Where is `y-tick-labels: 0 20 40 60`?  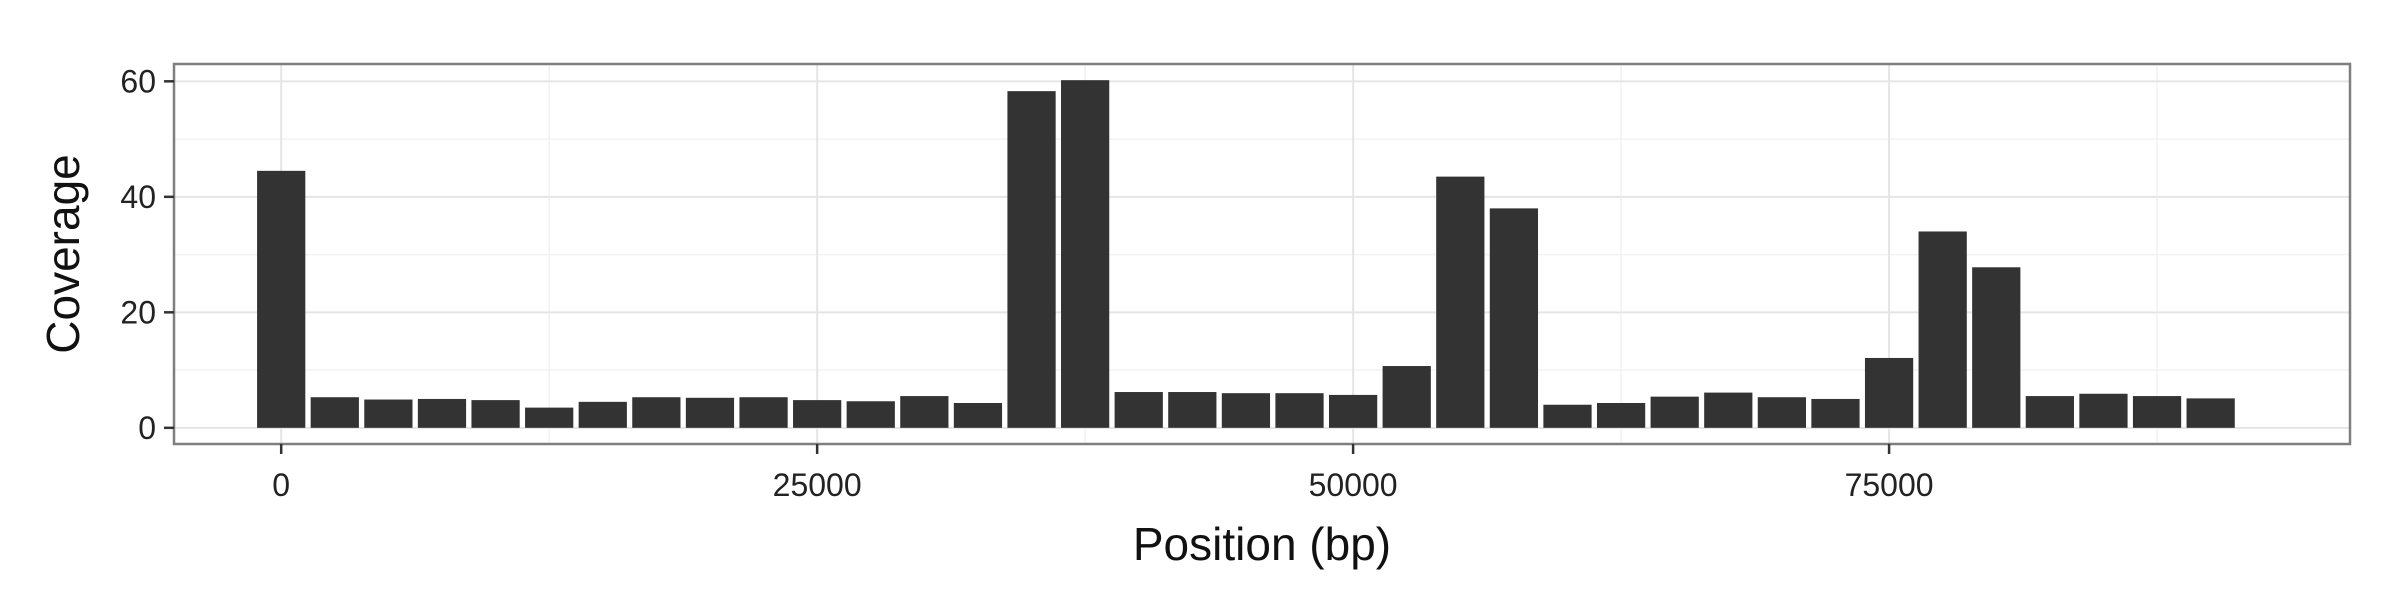
y-tick-labels: 0 20 40 60 is located at coordinates (138, 254).